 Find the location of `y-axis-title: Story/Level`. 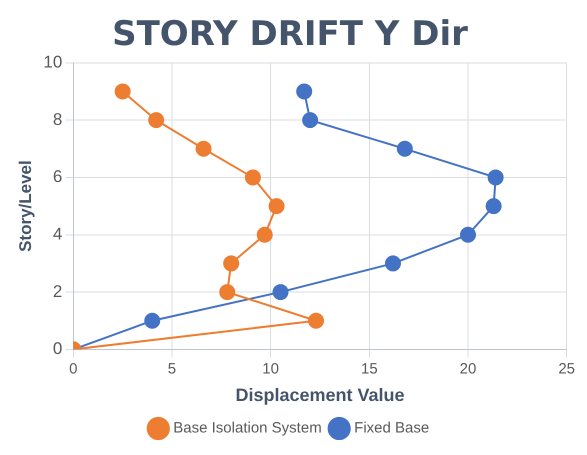

y-axis-title: Story/Level is located at coordinates (25, 206).